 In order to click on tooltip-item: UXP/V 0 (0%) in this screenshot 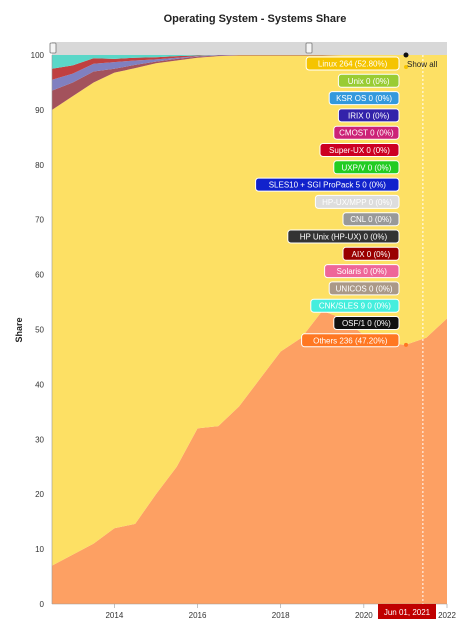, I will do `click(366, 167)`.